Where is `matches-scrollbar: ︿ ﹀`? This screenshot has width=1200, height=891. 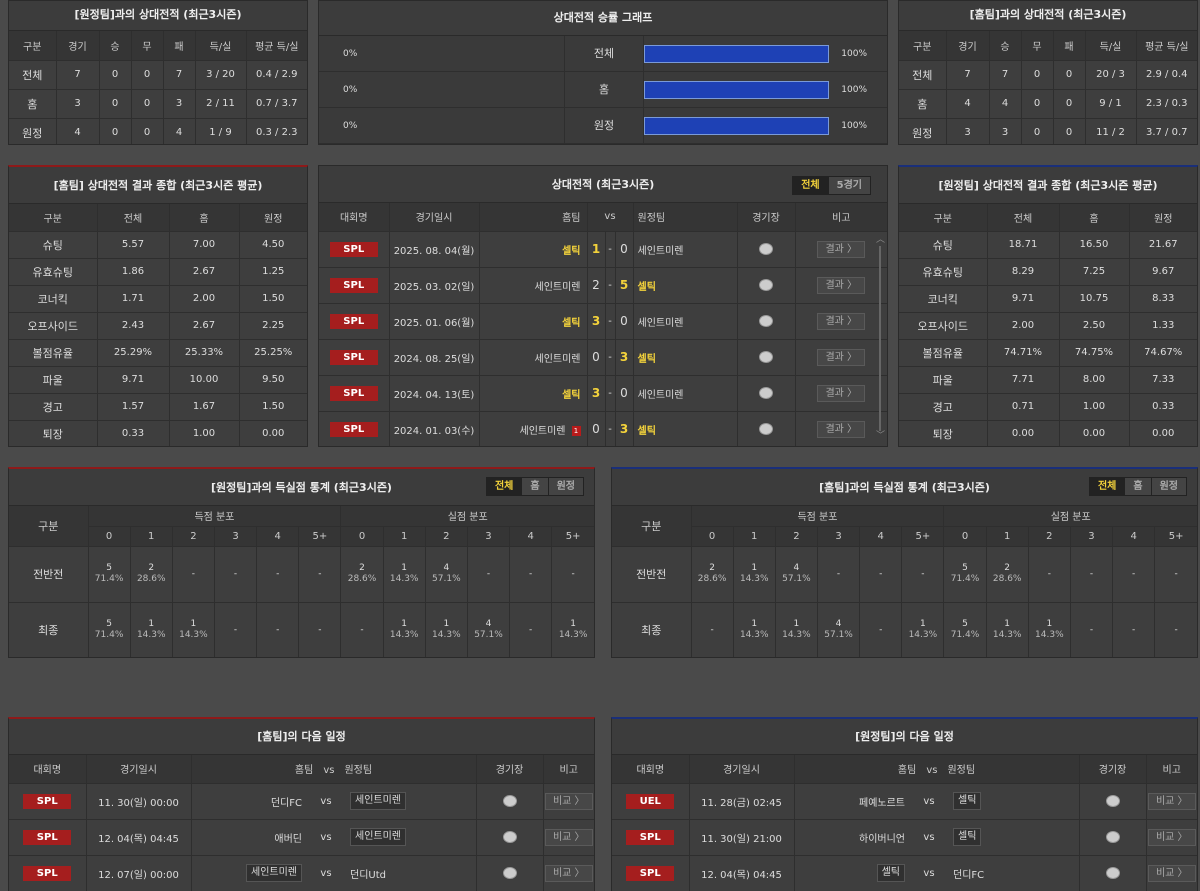 matches-scrollbar: ︿ ﹀ is located at coordinates (881, 338).